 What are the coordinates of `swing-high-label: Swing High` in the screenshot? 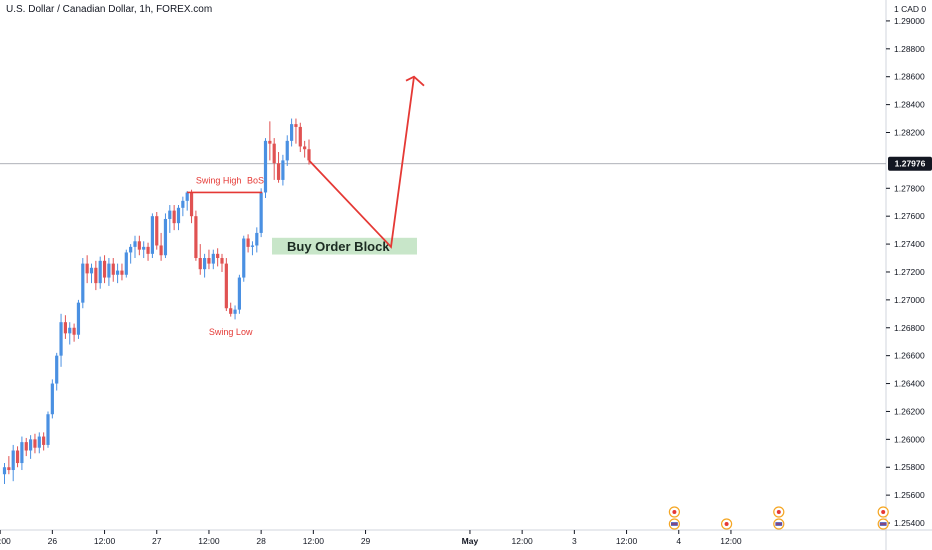 It's located at (219, 180).